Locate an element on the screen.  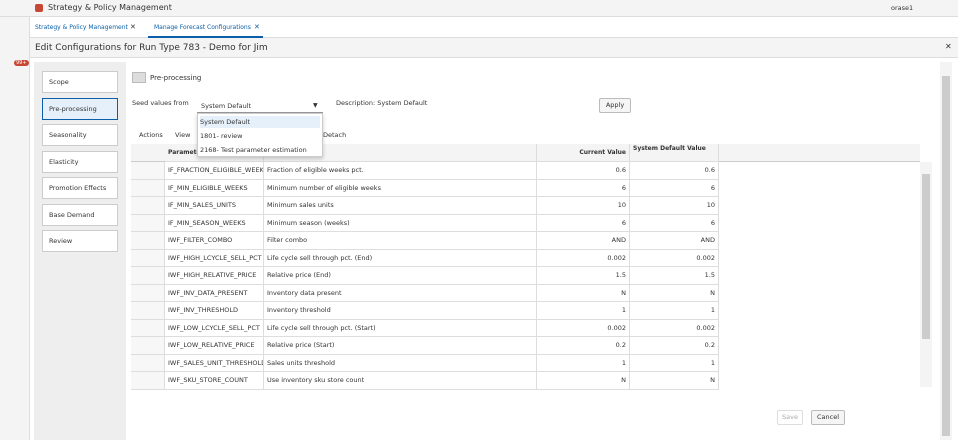
dropdown-option: 1801- review is located at coordinates (221, 136).